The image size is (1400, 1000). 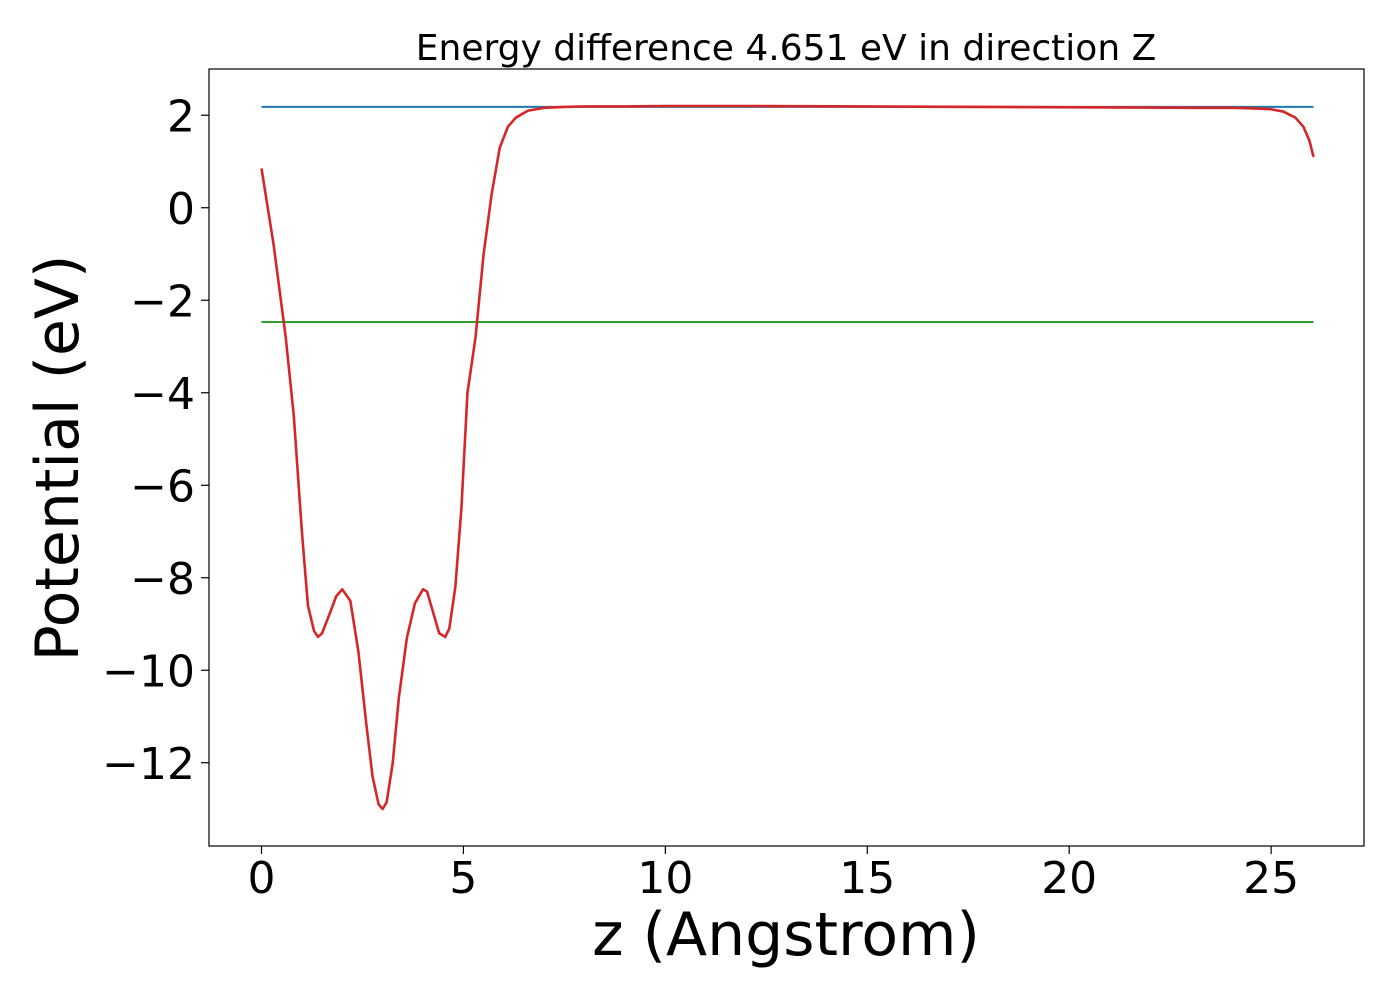 What do you see at coordinates (1069, 878) in the screenshot?
I see `x-tick-label: 20` at bounding box center [1069, 878].